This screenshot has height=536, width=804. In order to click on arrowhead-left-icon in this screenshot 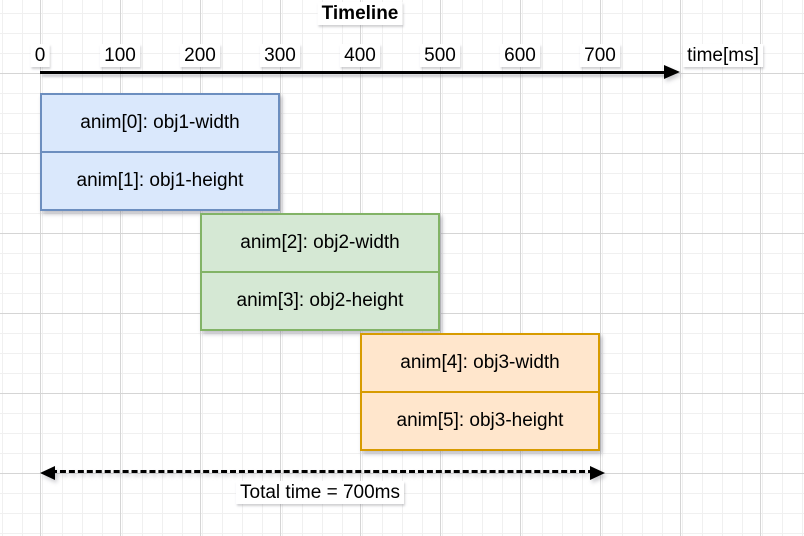, I will do `click(47, 473)`.